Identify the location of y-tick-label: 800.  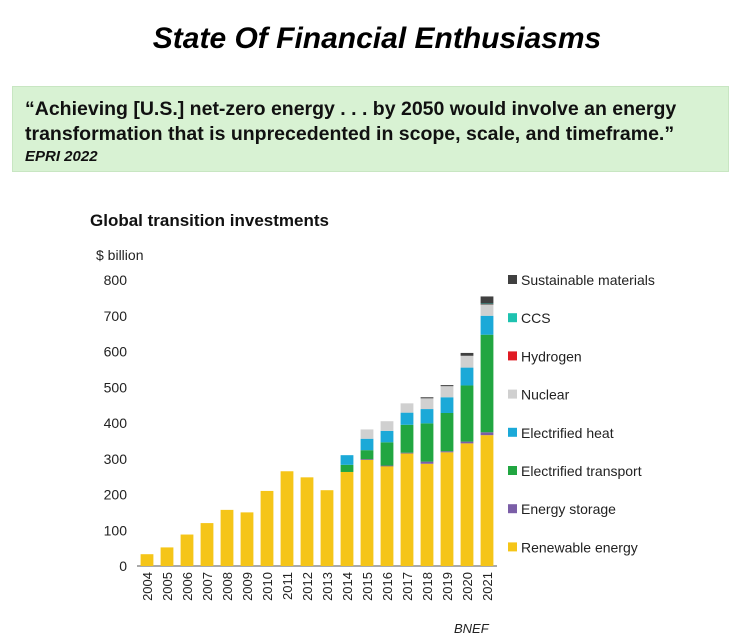
(116, 280).